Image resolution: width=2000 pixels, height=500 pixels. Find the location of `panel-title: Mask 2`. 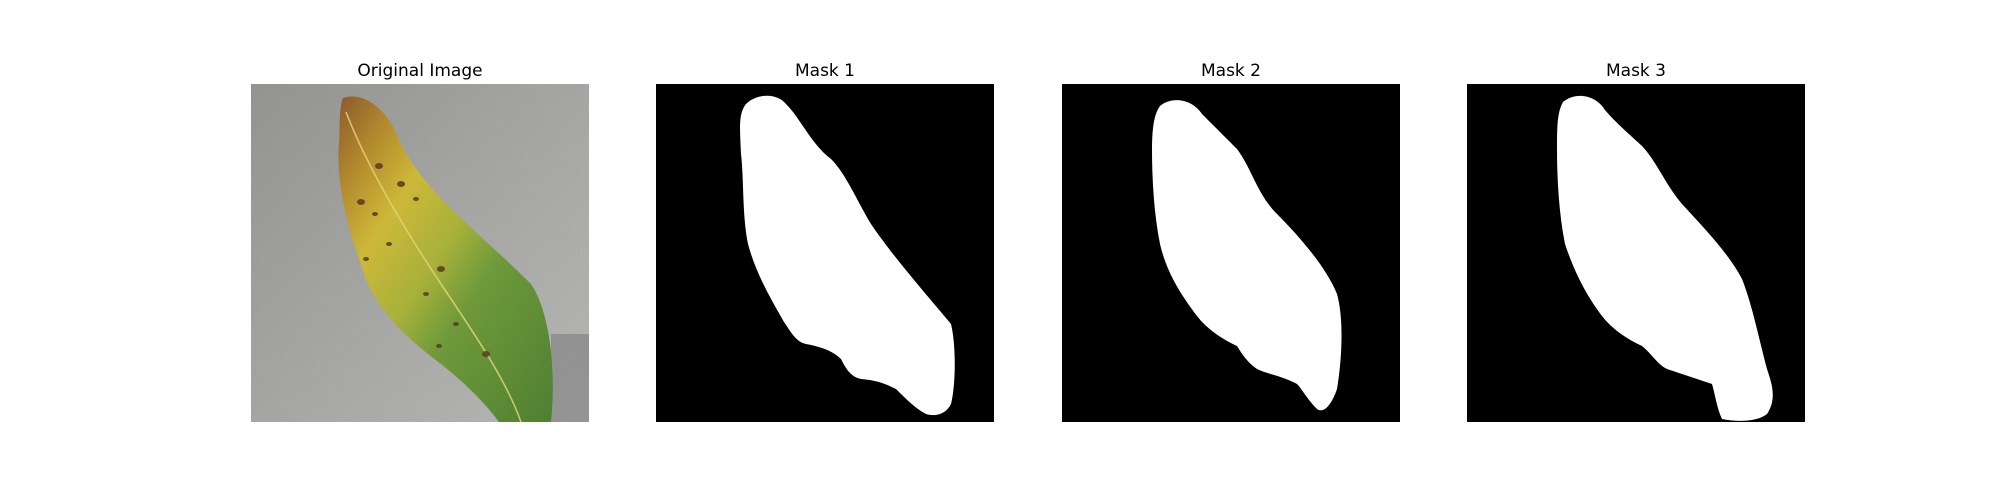

panel-title: Mask 2 is located at coordinates (1230, 71).